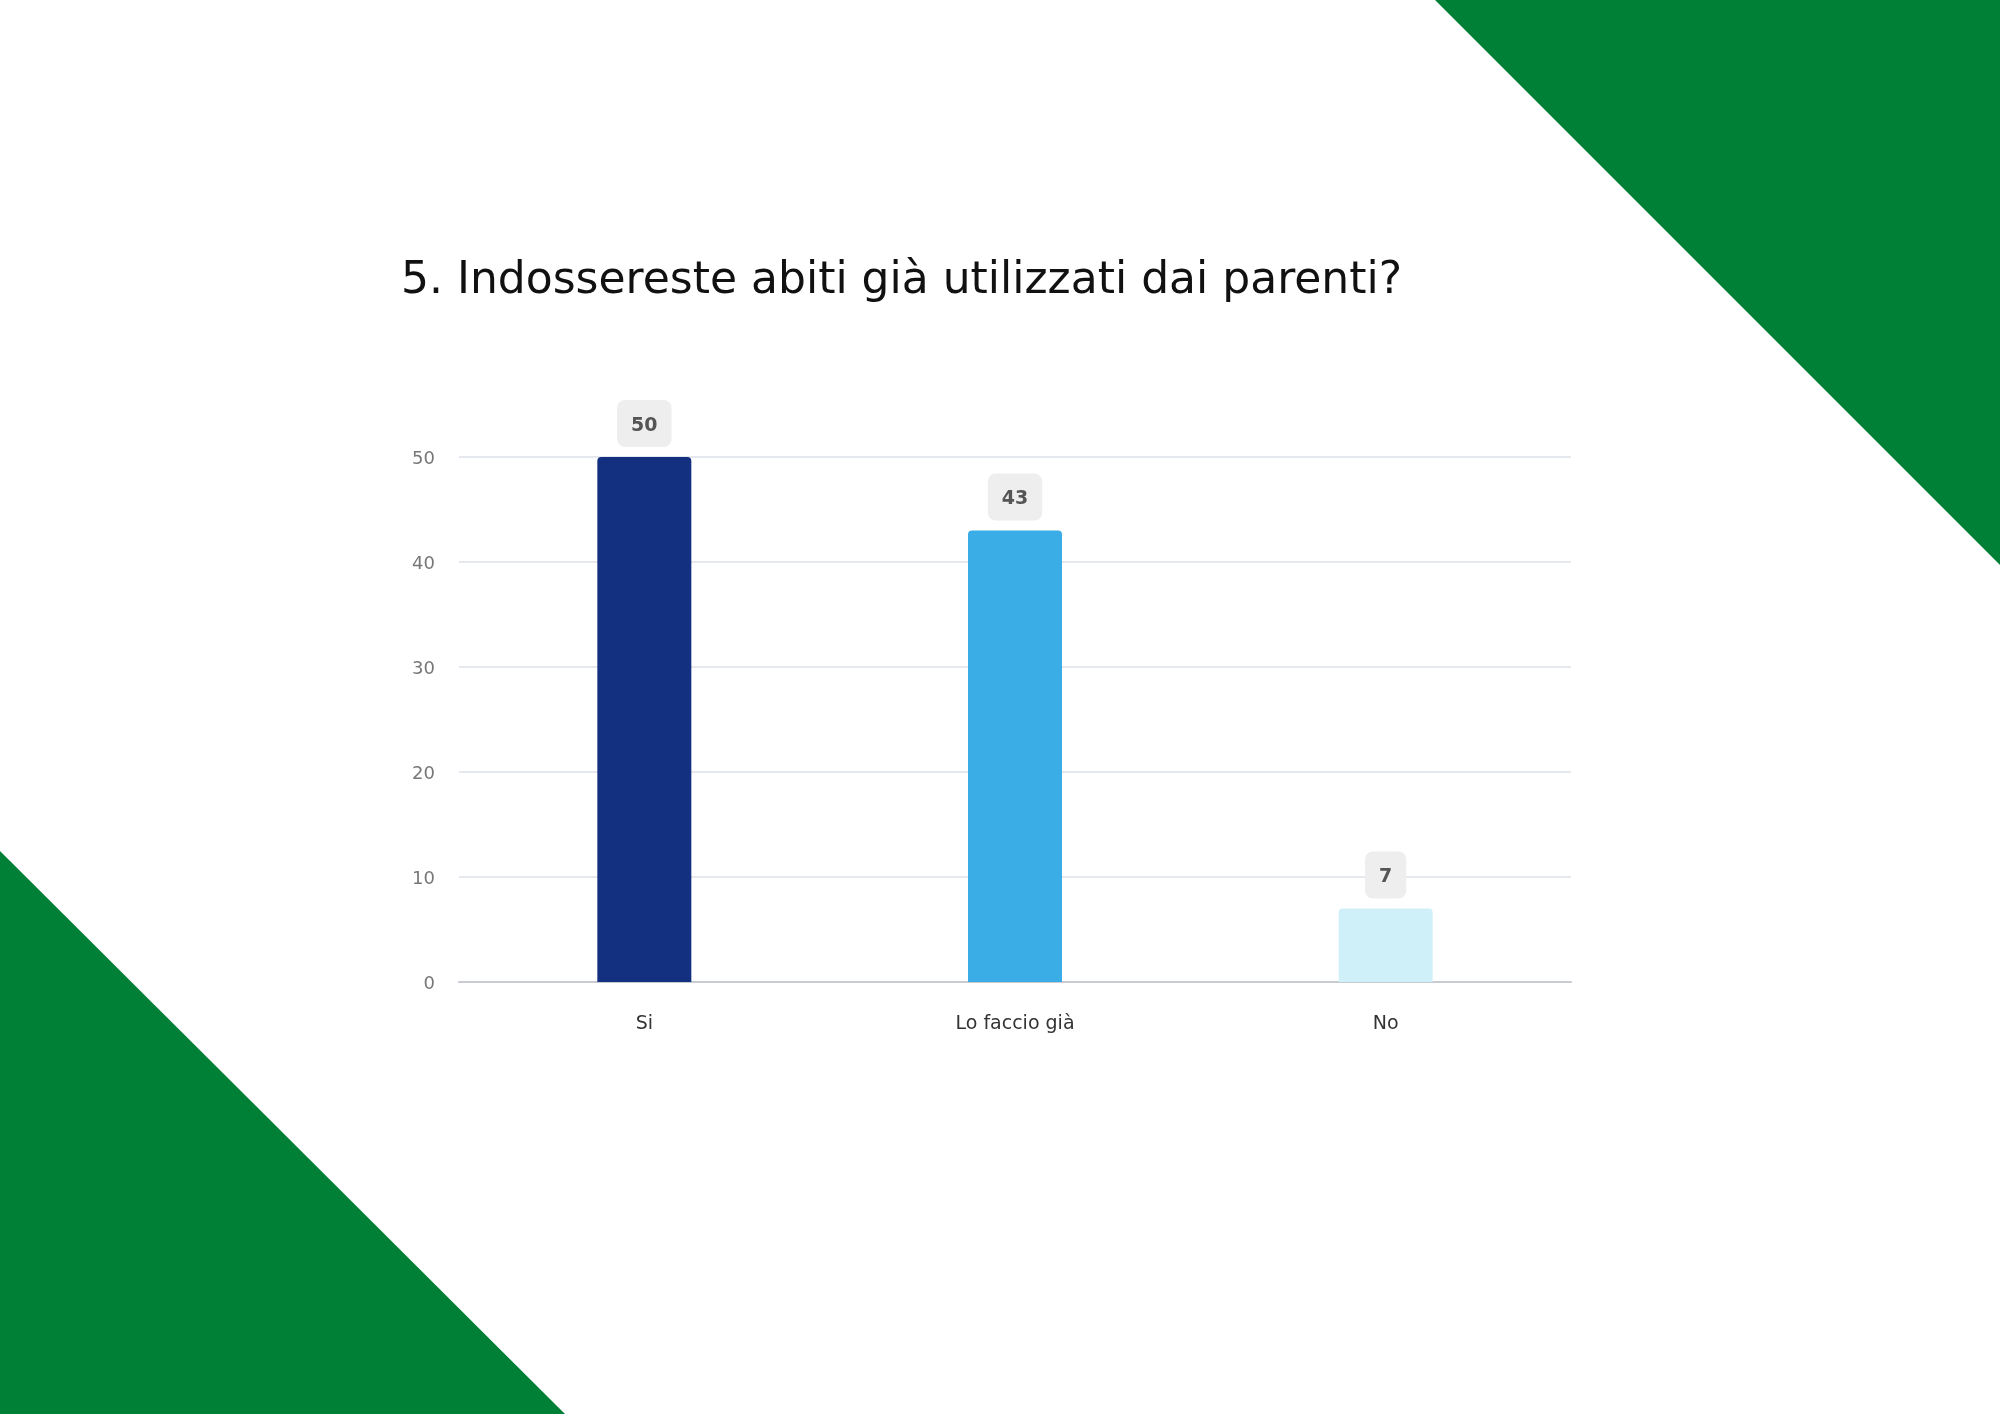 The height and width of the screenshot is (1414, 2000). I want to click on y-tick-label: 20, so click(423, 772).